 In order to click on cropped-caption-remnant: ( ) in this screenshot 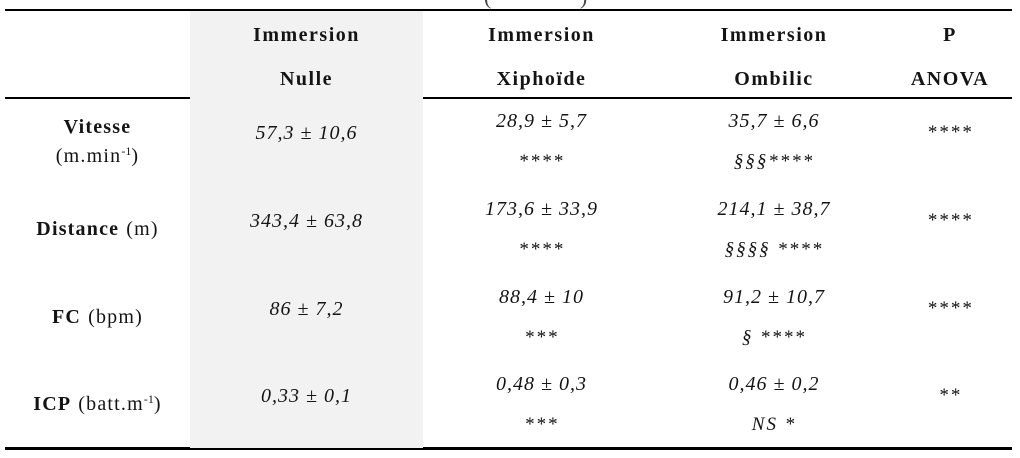, I will do `click(510, 4)`.